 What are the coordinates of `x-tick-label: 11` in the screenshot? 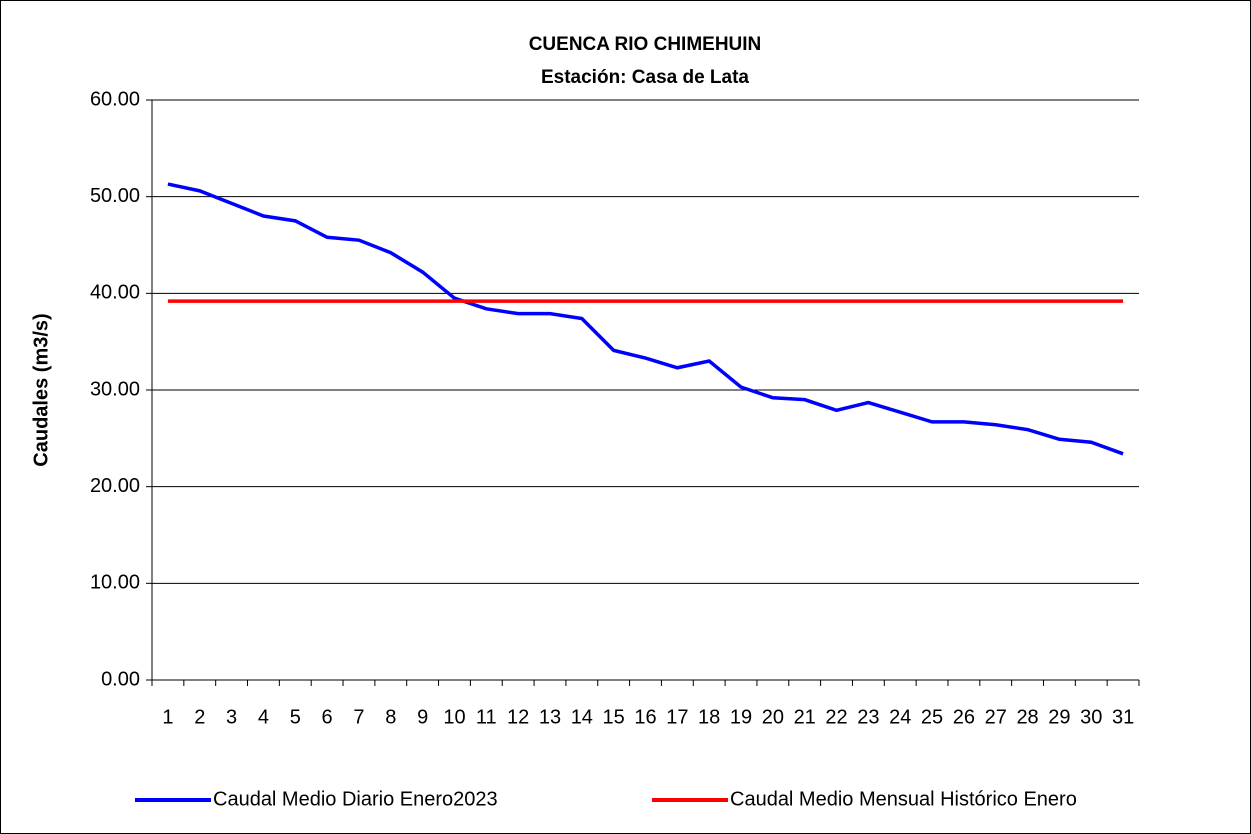 It's located at (486, 717).